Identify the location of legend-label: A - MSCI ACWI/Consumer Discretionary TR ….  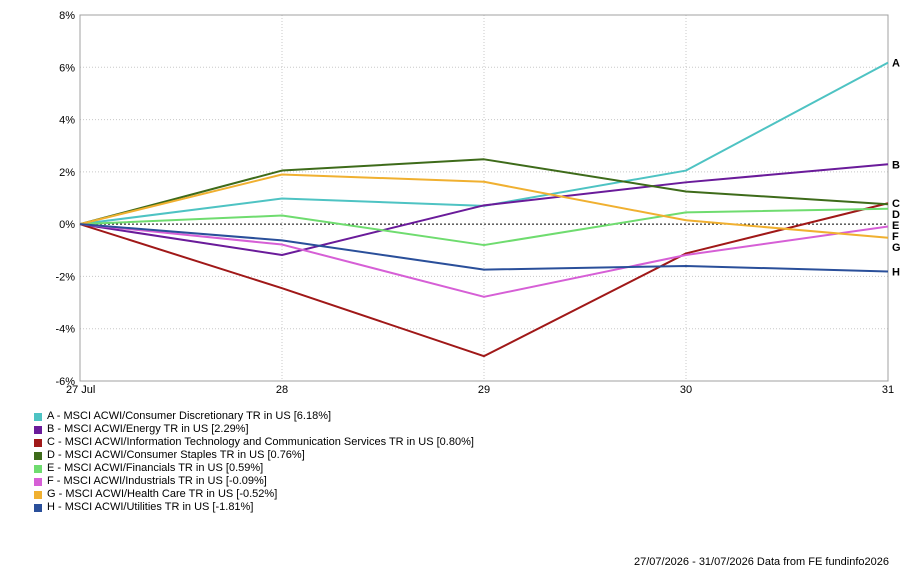
(189, 416).